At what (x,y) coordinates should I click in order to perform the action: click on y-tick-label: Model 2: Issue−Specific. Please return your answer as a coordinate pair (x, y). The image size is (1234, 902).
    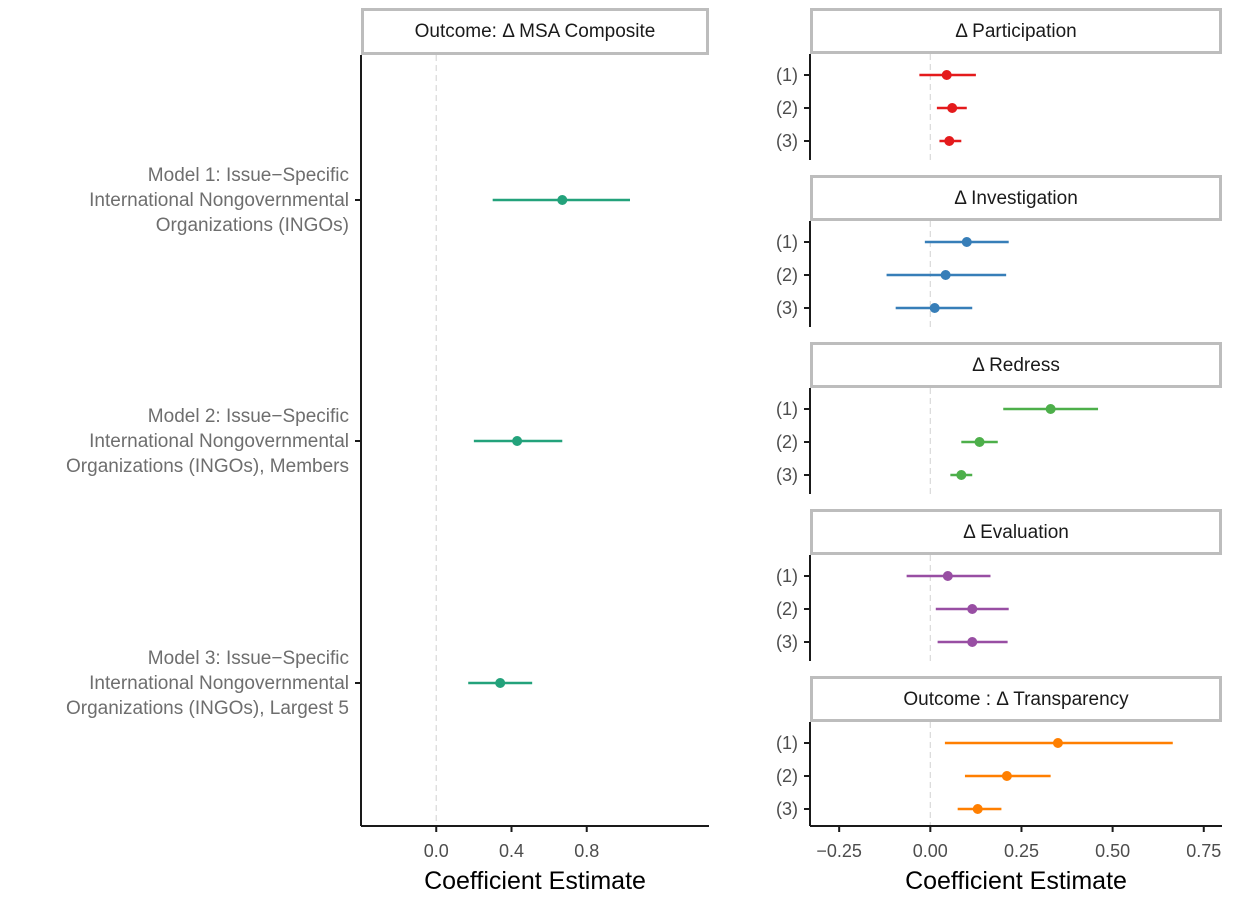
    Looking at the image, I should click on (248, 416).